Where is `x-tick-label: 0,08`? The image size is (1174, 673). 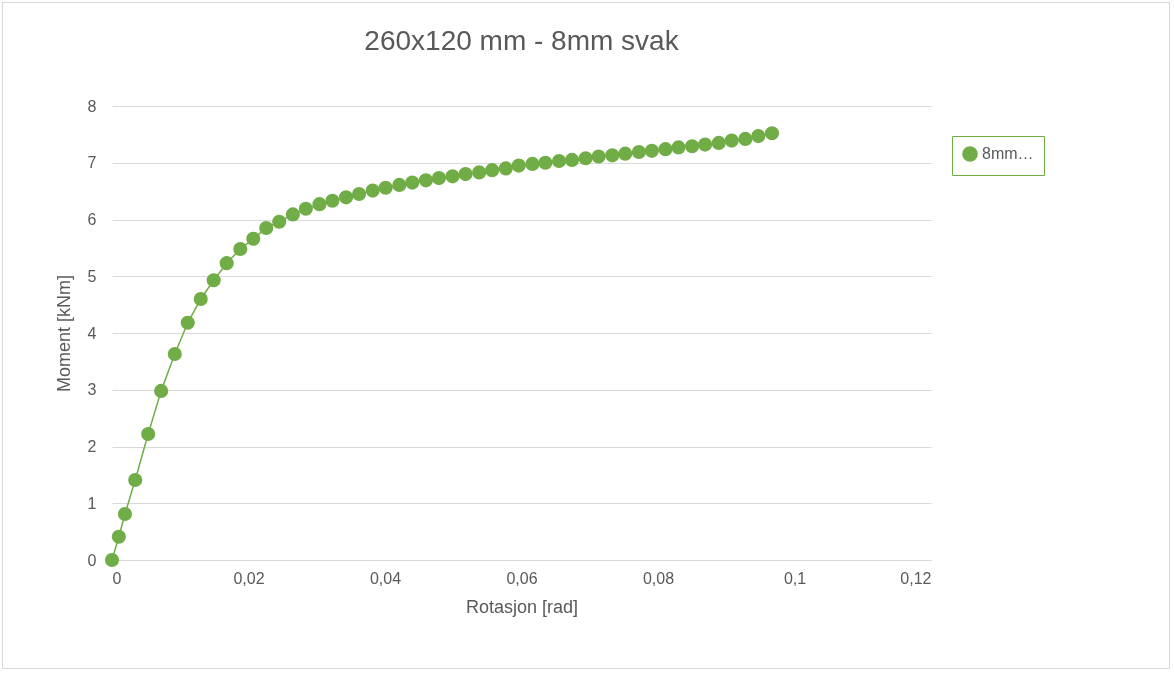 x-tick-label: 0,08 is located at coordinates (658, 578).